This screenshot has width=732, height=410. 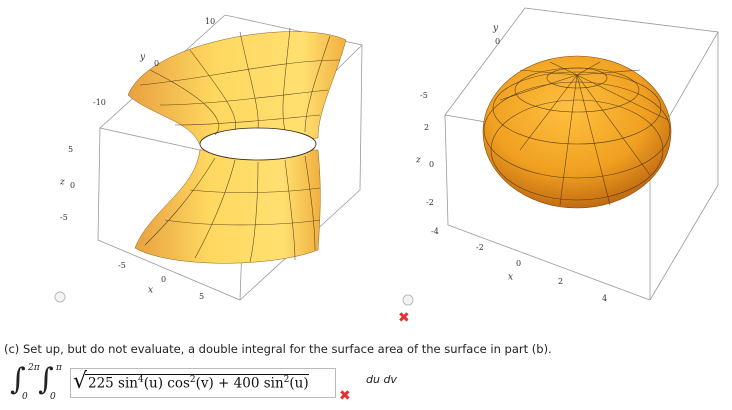 What do you see at coordinates (299, 383) in the screenshot?
I see `expr-part: (u)` at bounding box center [299, 383].